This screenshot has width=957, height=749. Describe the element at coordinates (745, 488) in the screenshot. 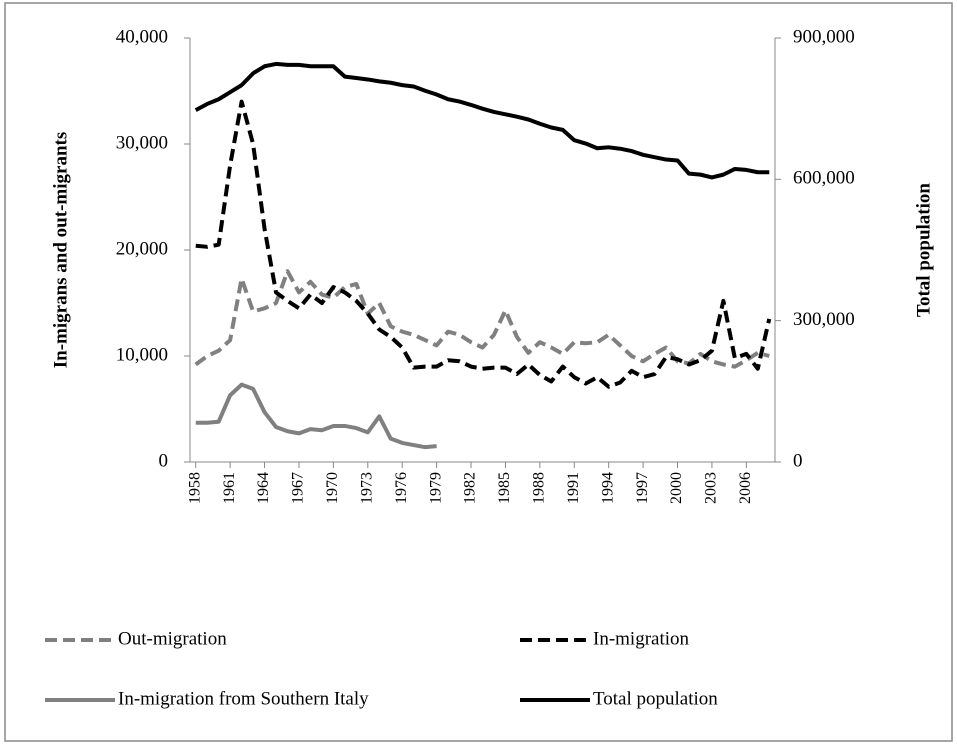

I see `x-tick-label: 2006` at that location.